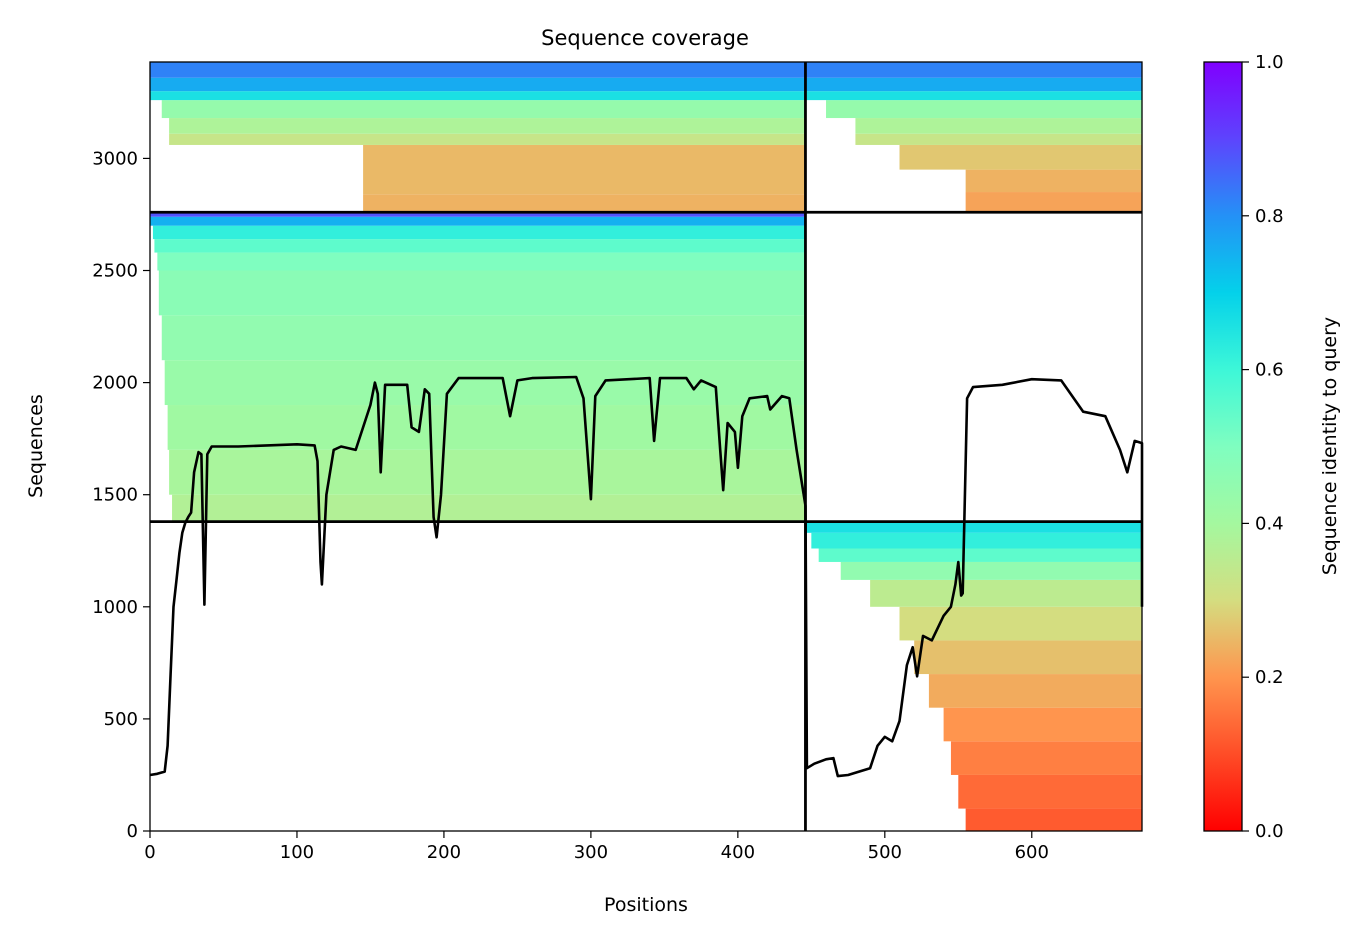  Describe the element at coordinates (1269, 523) in the screenshot. I see `colorbar-tick-label: 0.4` at that location.